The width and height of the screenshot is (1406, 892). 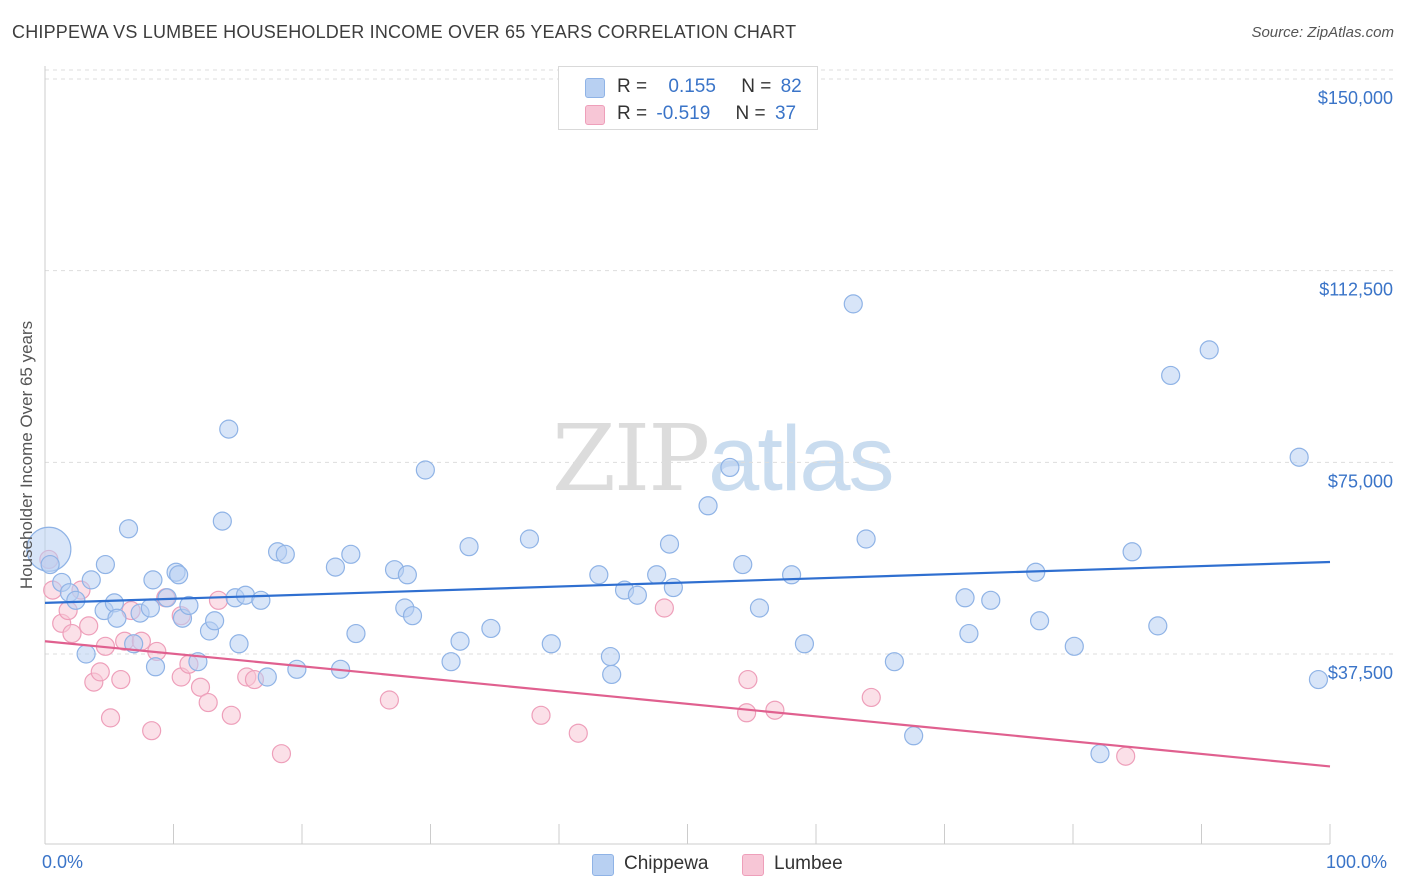 I want to click on n-value: 37, so click(x=785, y=113).